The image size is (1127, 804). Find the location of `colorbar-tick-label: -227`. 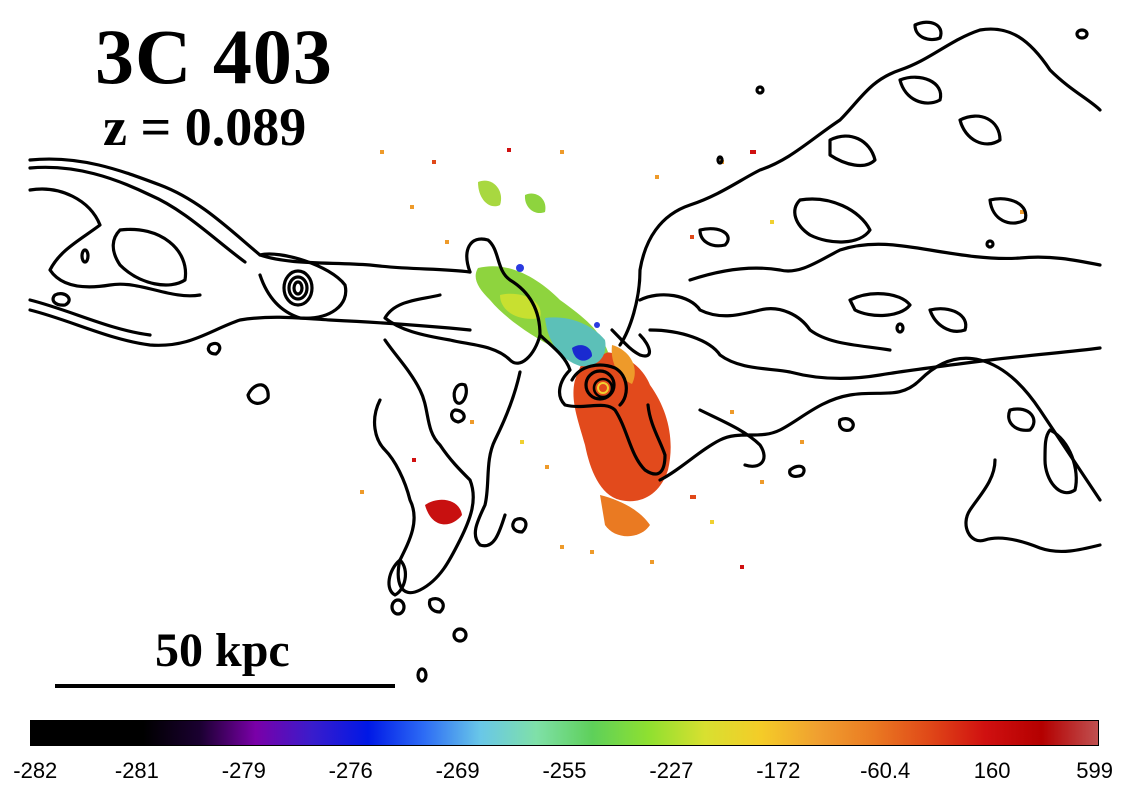

colorbar-tick-label: -227 is located at coordinates (671, 770).